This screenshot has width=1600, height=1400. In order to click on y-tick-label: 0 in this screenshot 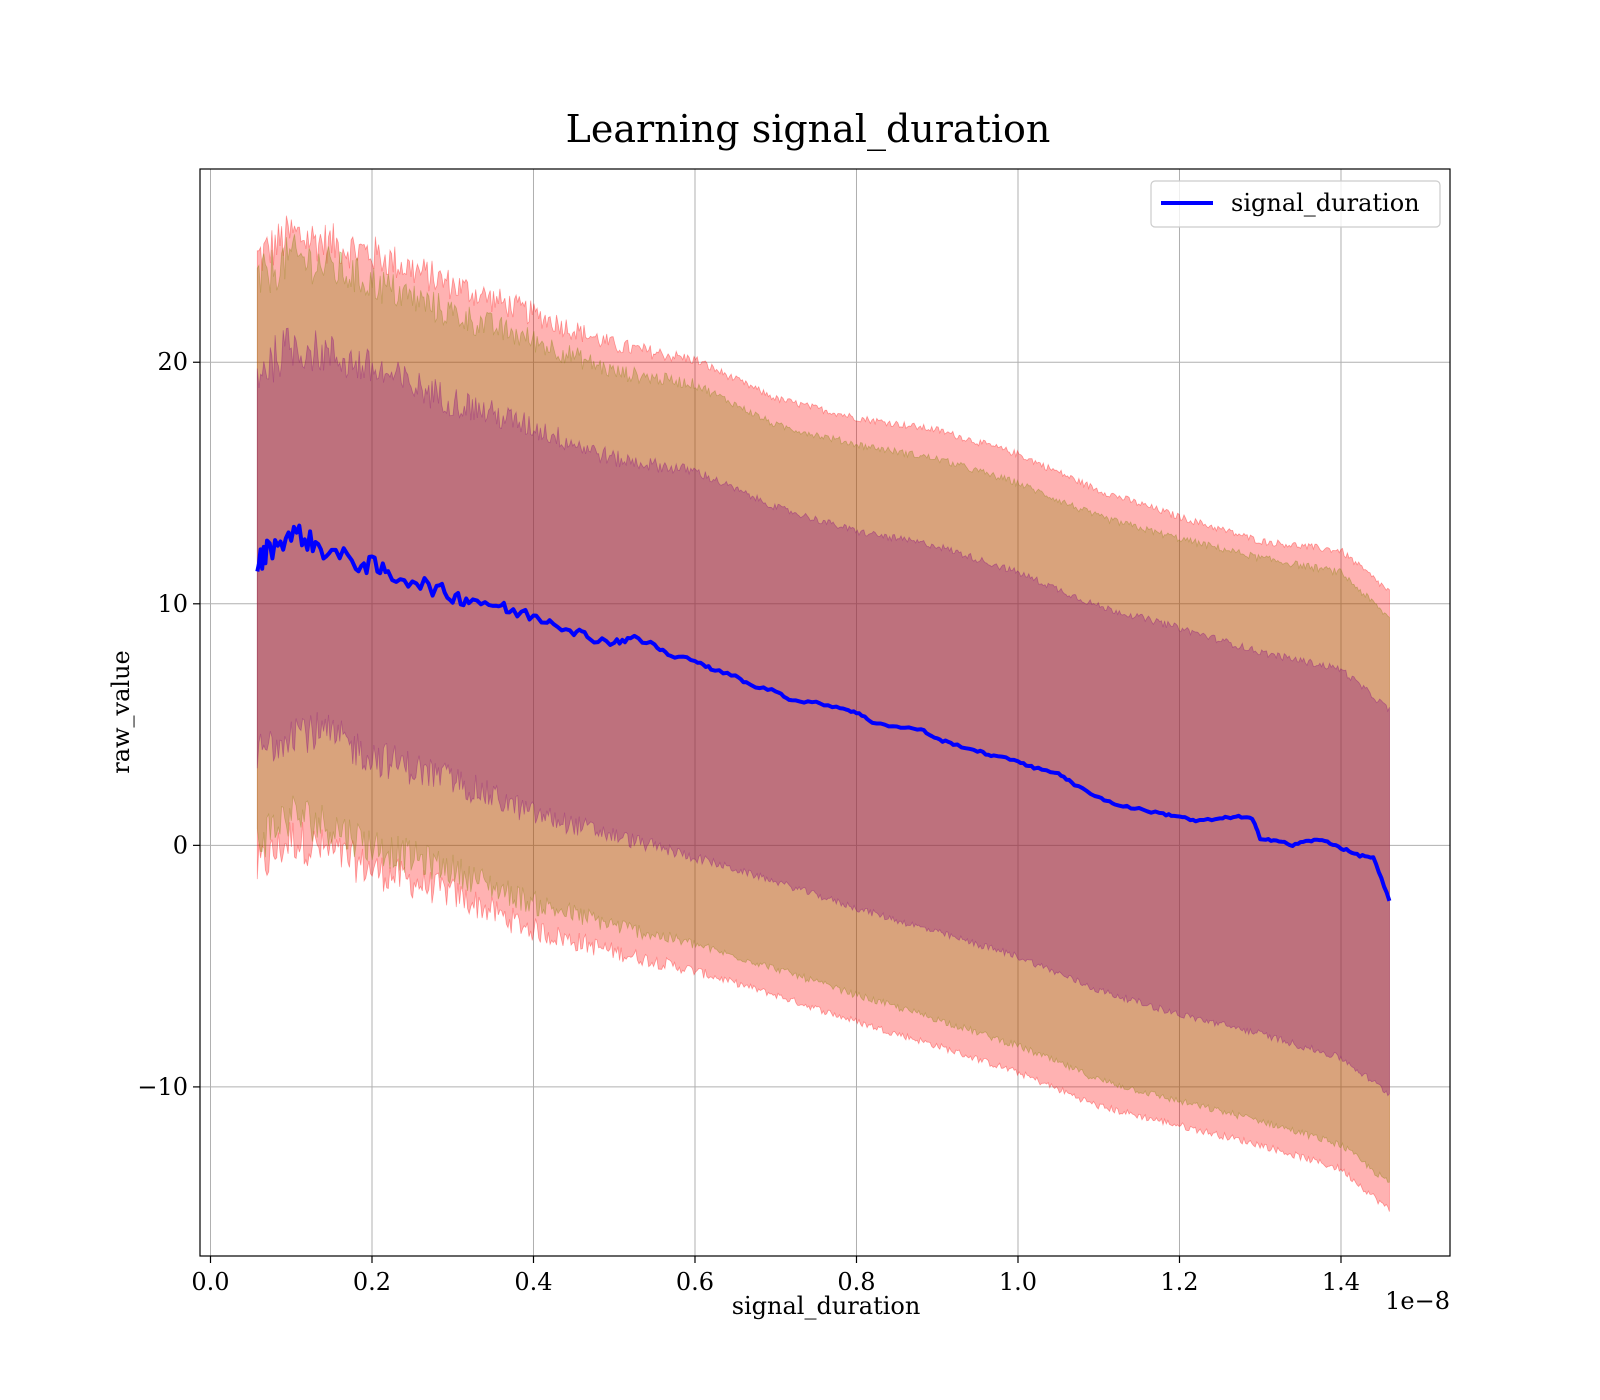, I will do `click(180, 845)`.